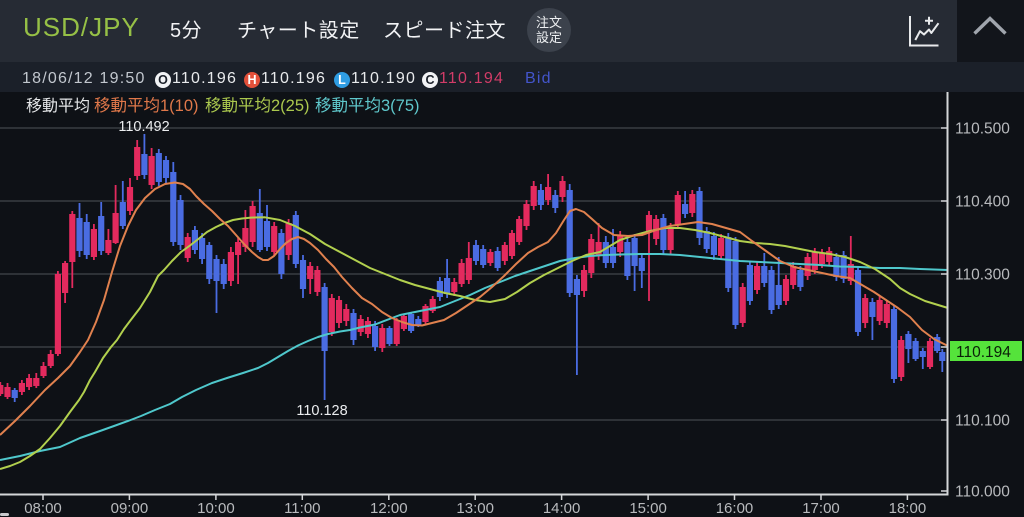 The height and width of the screenshot is (517, 1024). What do you see at coordinates (982, 492) in the screenshot?
I see `svg-text: 110.000` at bounding box center [982, 492].